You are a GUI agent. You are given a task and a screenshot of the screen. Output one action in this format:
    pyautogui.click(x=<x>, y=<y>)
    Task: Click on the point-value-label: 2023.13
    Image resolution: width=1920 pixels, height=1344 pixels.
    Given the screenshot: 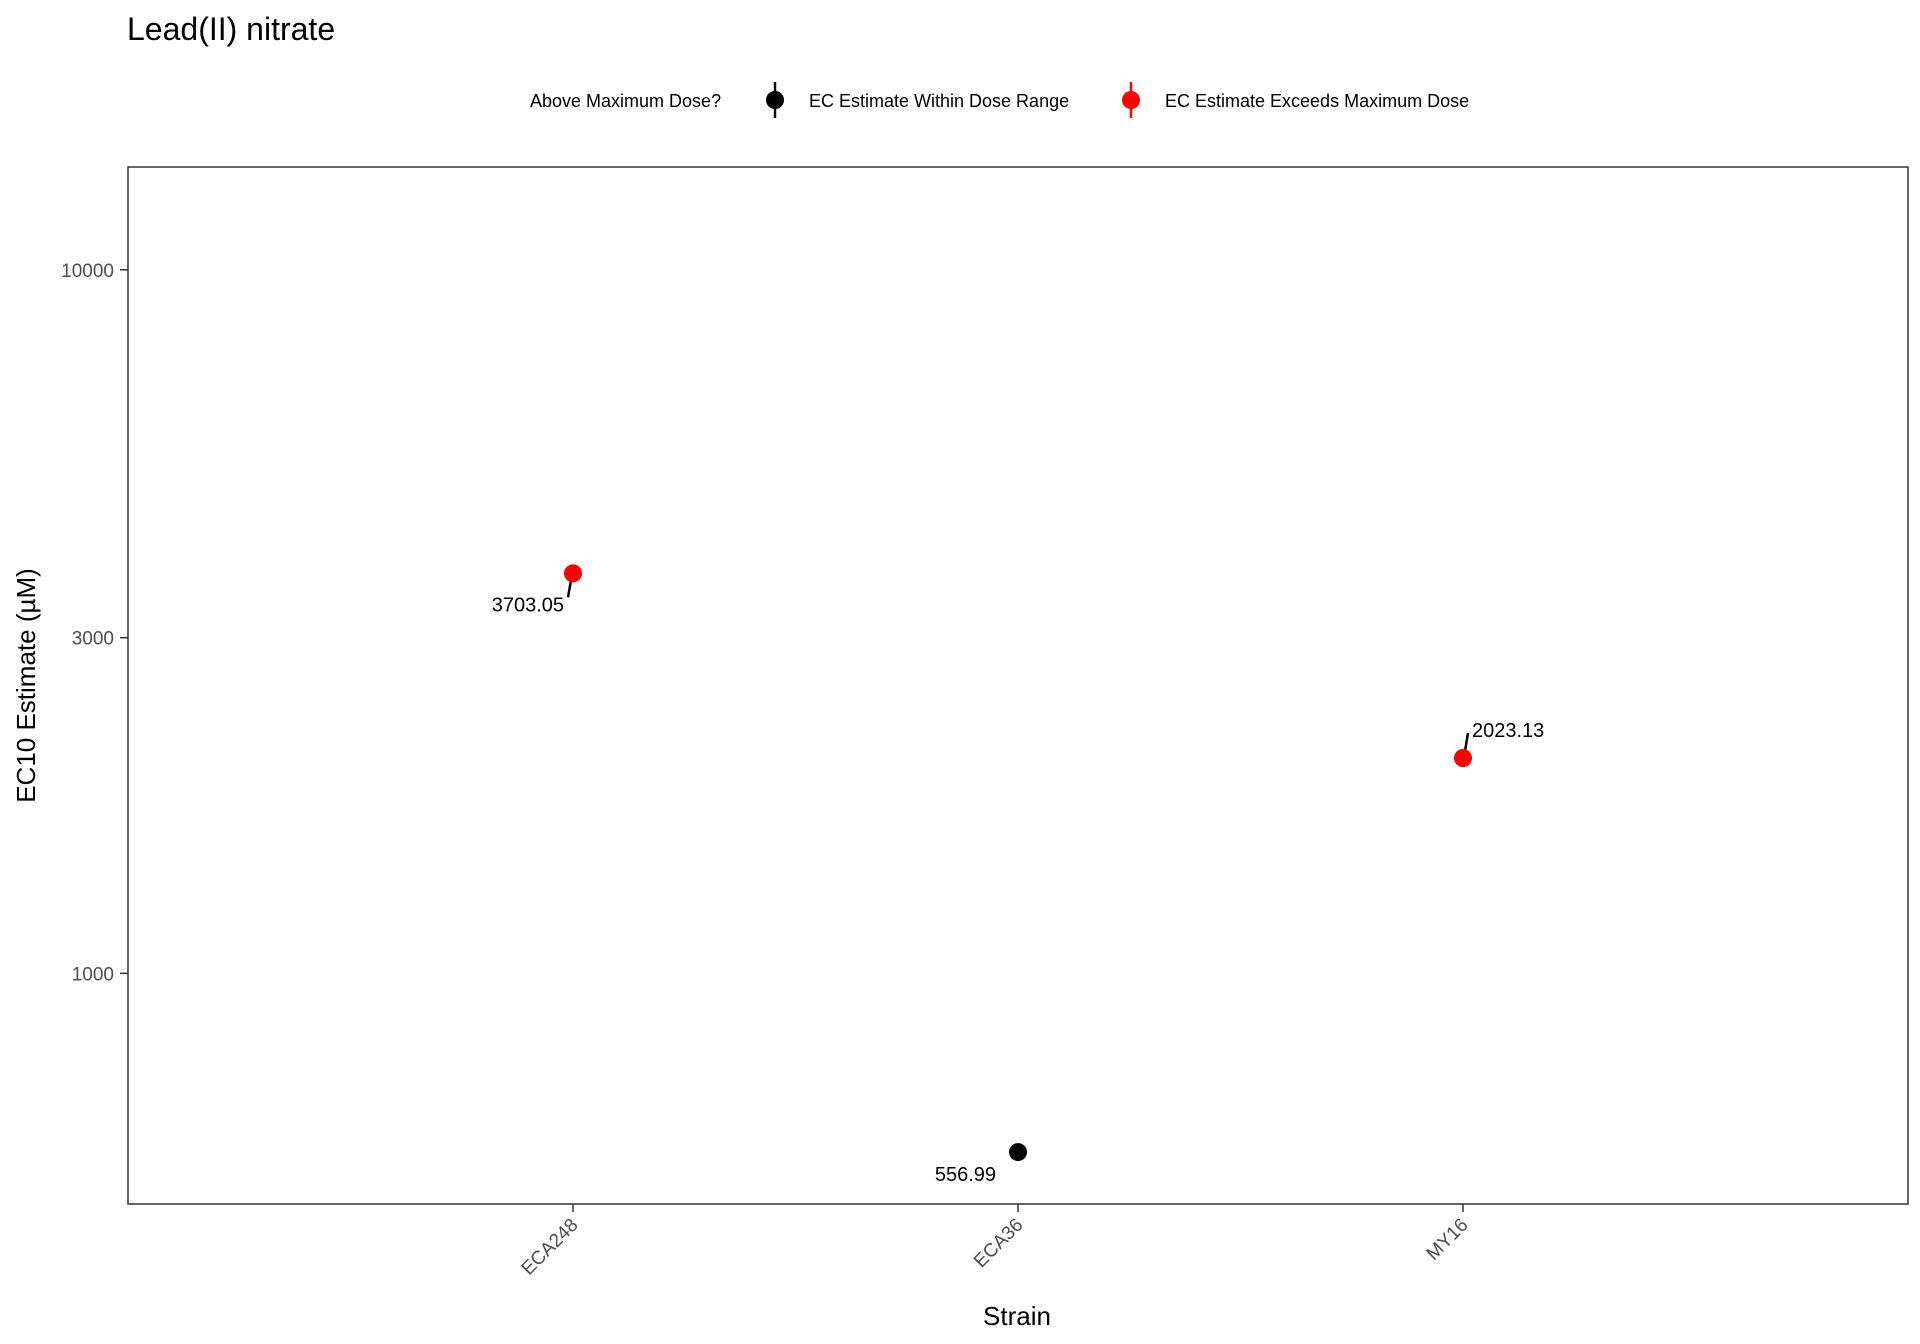 What is the action you would take?
    pyautogui.click(x=1508, y=731)
    